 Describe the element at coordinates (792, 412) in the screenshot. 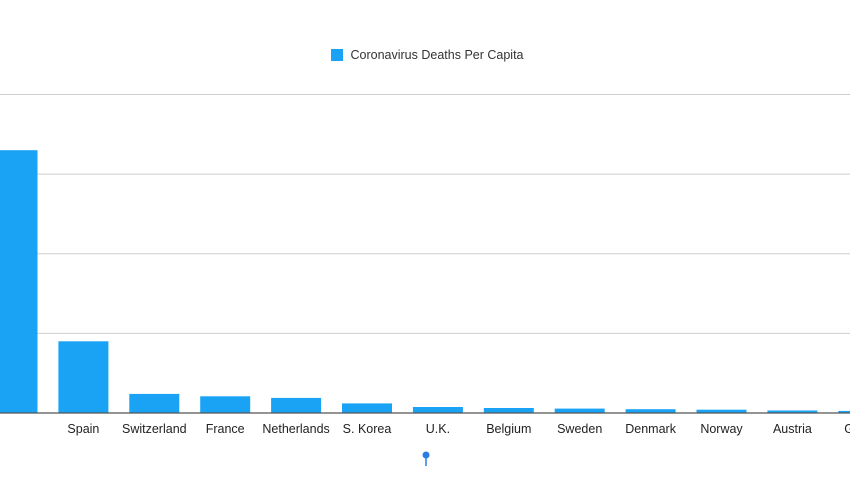

I see `bar-austria` at that location.